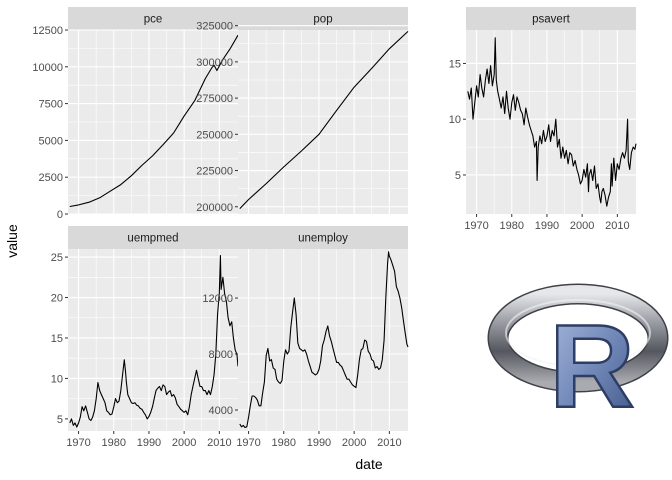 This screenshot has width=672, height=480. I want to click on y-tick-label: 25, so click(57, 258).